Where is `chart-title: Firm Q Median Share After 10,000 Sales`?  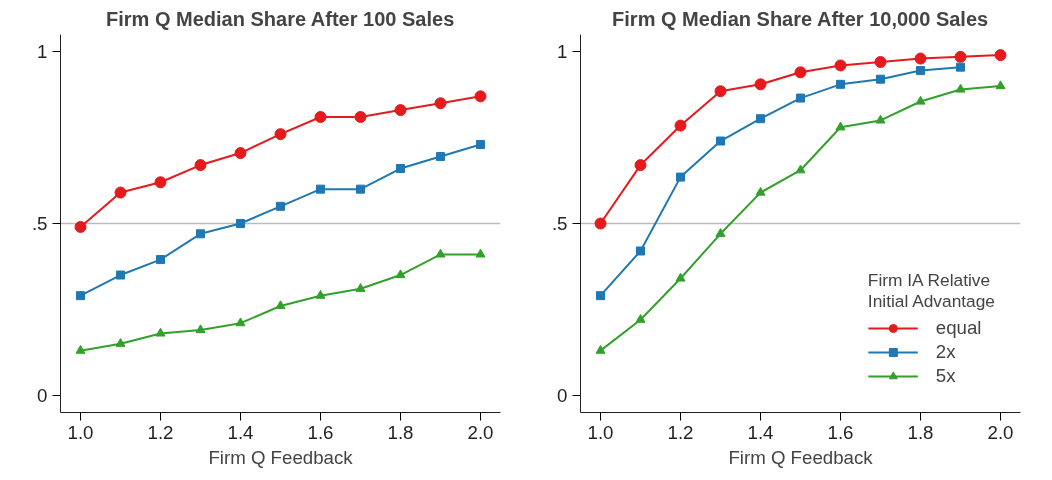 chart-title: Firm Q Median Share After 10,000 Sales is located at coordinates (800, 18).